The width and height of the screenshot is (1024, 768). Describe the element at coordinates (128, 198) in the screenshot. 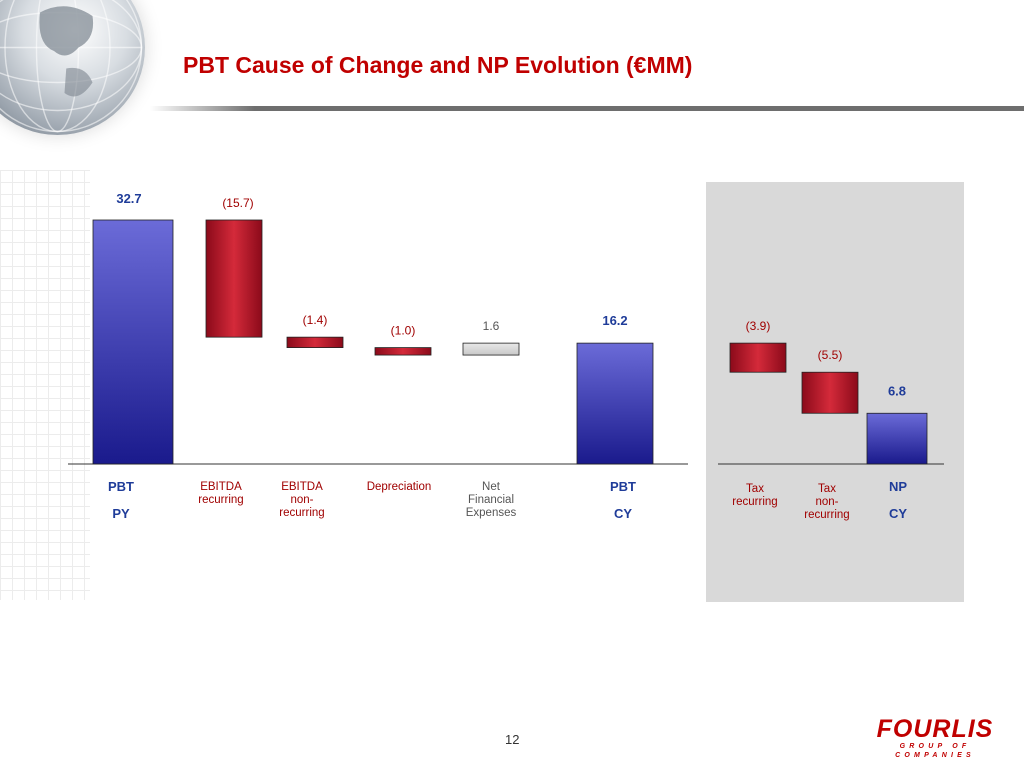

I see `data-label: 32.7` at that location.